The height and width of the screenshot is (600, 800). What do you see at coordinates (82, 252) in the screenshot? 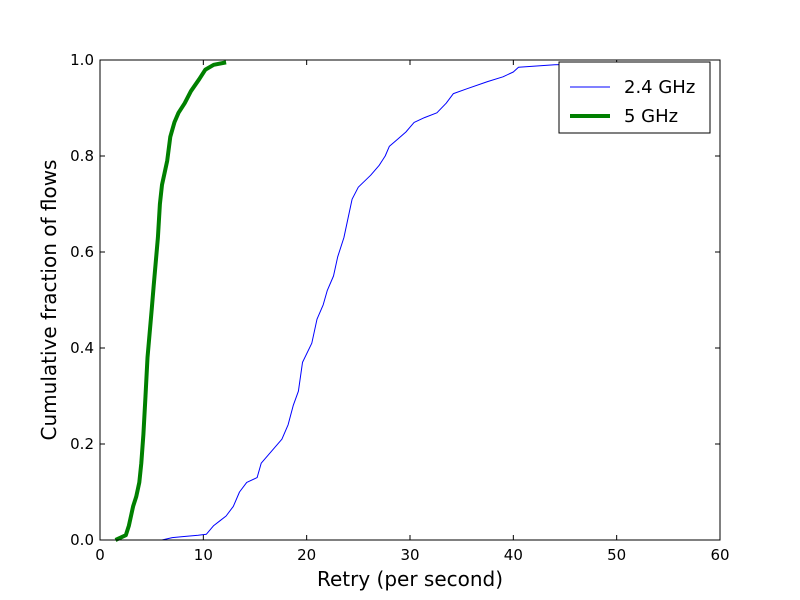
I see `y-tick-label: 0.6` at bounding box center [82, 252].